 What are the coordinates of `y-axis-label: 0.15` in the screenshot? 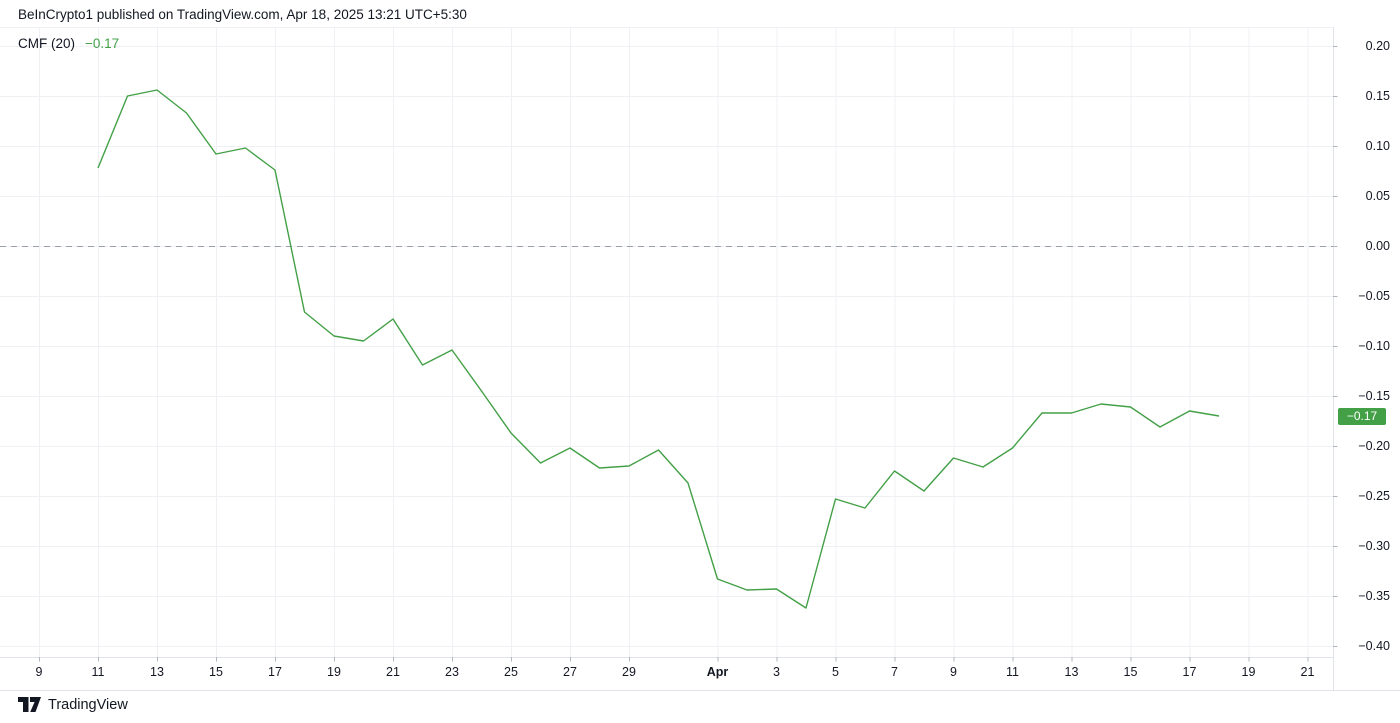 It's located at (1377, 95).